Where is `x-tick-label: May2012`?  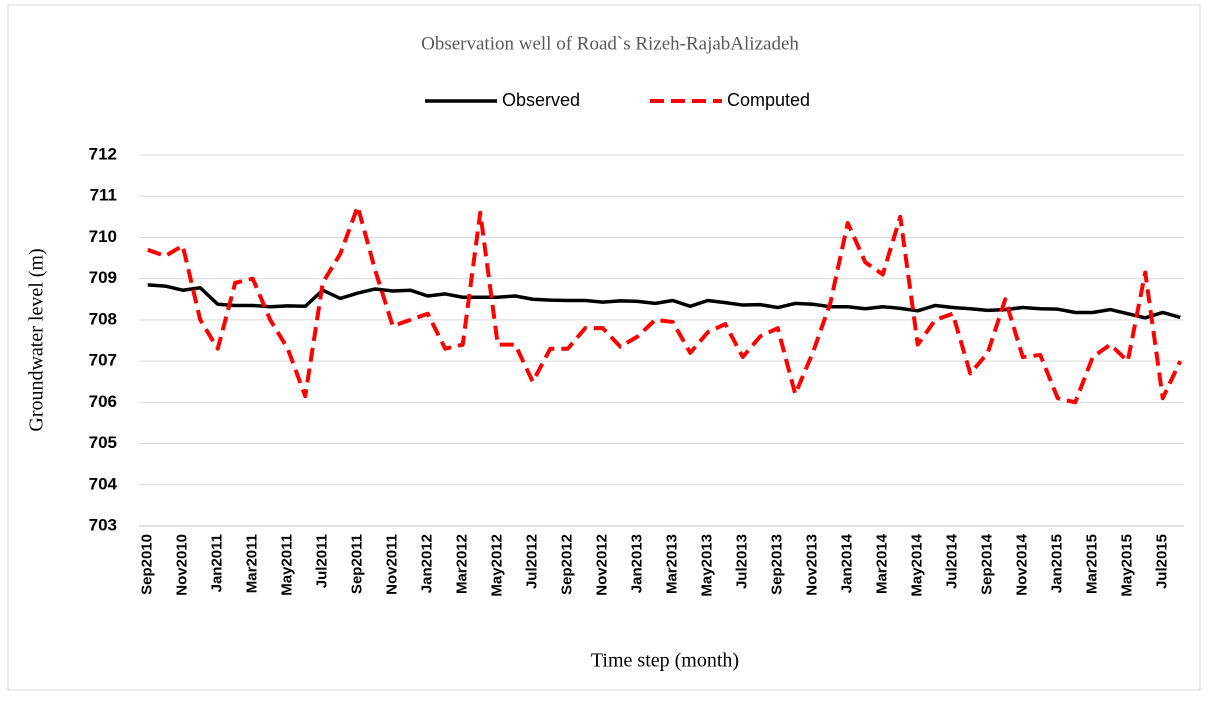 x-tick-label: May2012 is located at coordinates (497, 565).